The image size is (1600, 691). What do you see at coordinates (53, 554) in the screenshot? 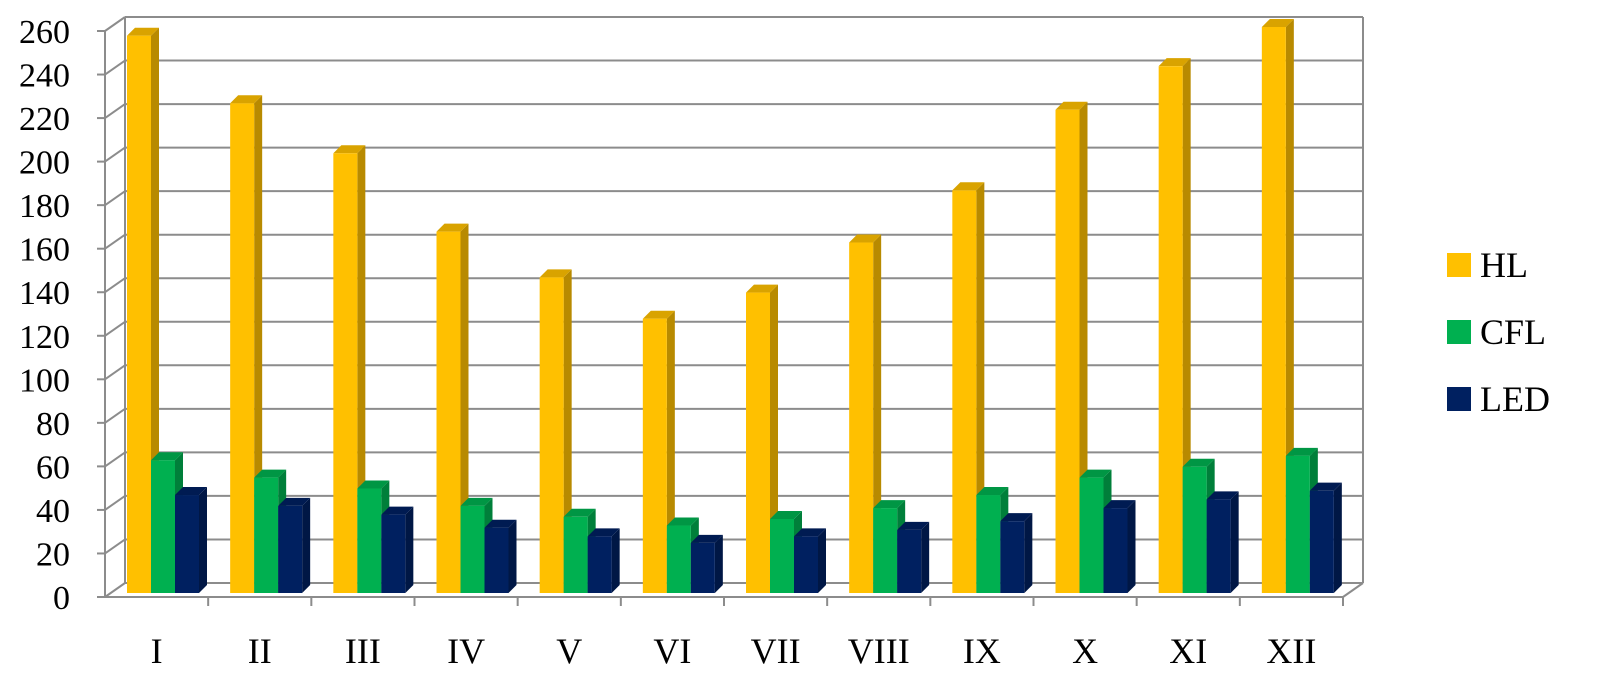
I see `y-tick-label: 20` at bounding box center [53, 554].